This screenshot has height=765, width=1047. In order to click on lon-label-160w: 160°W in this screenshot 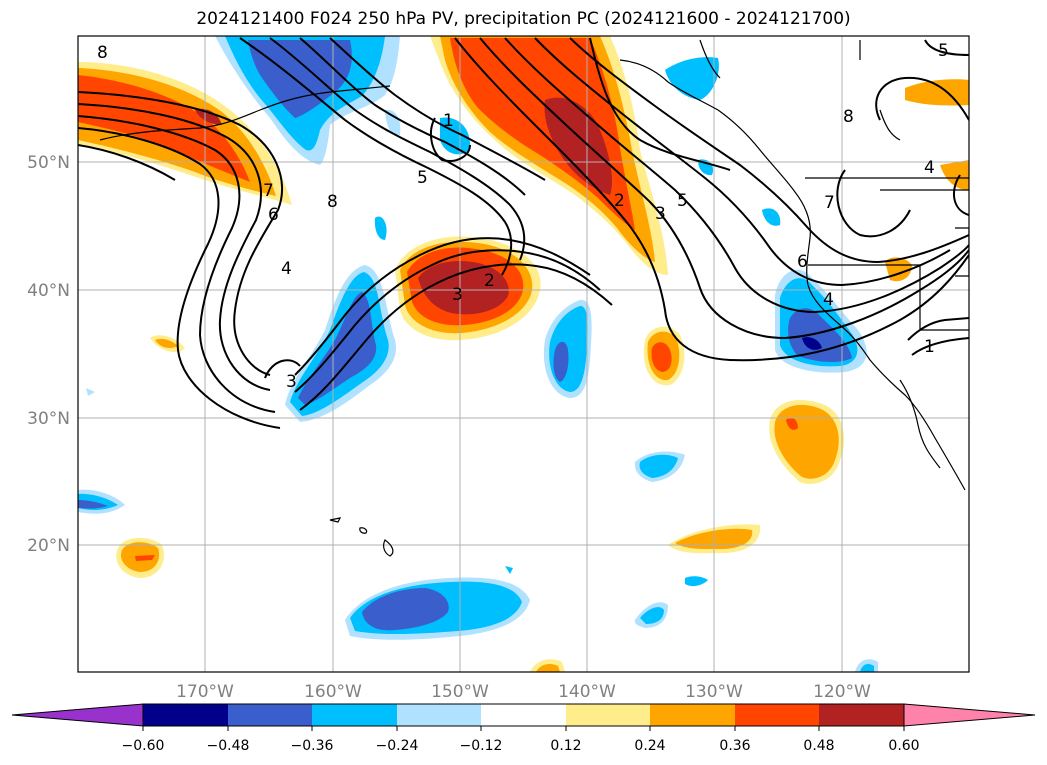, I will do `click(333, 692)`.